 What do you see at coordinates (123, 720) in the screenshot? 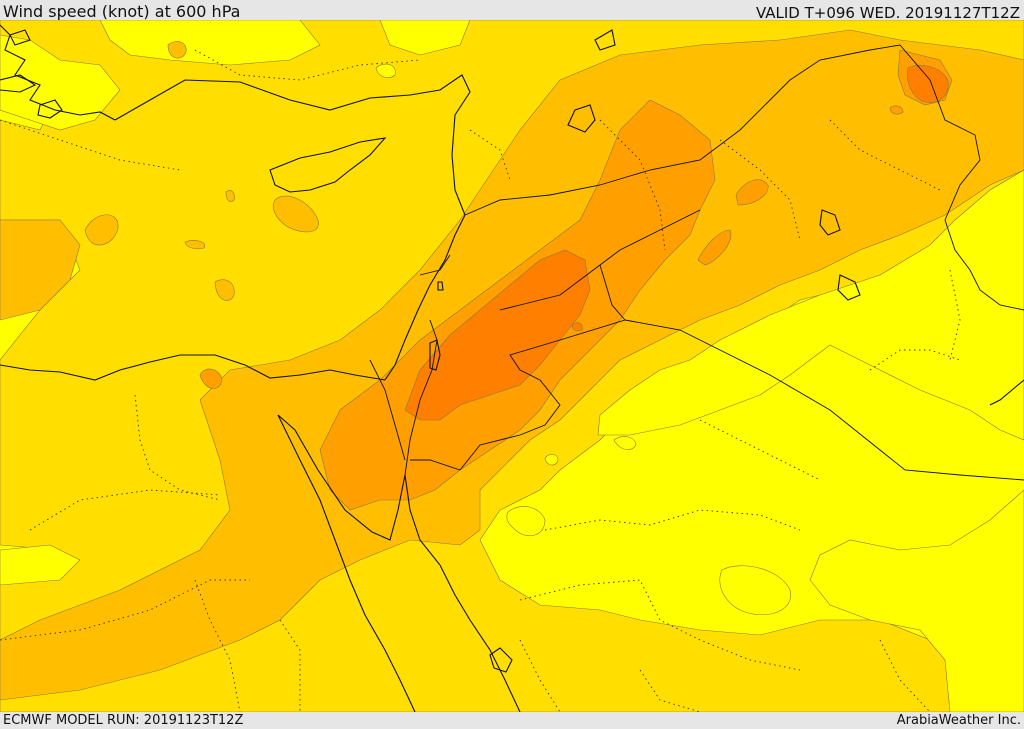
I see `model-run-label: ECMWF MODEL RUN: 20191123T12Z` at bounding box center [123, 720].